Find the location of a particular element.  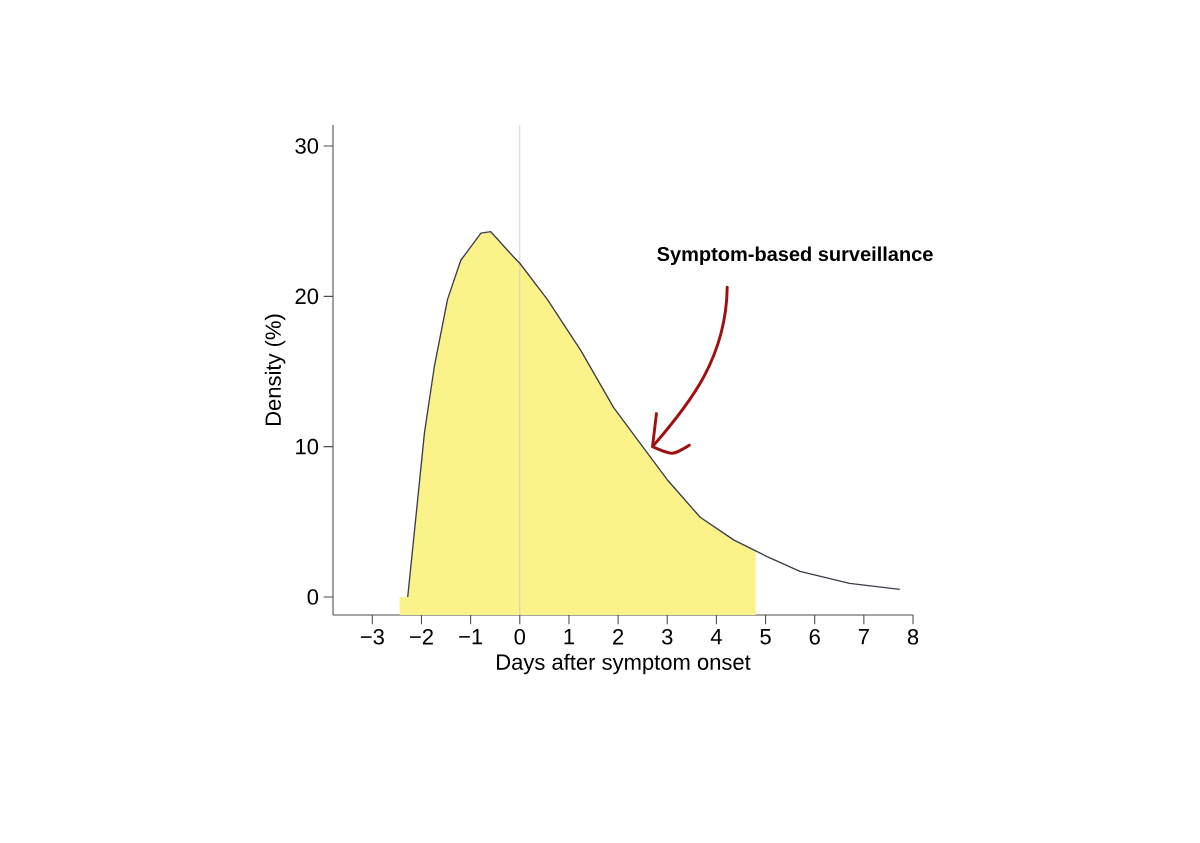

x-tick-label: 3 is located at coordinates (667, 637).